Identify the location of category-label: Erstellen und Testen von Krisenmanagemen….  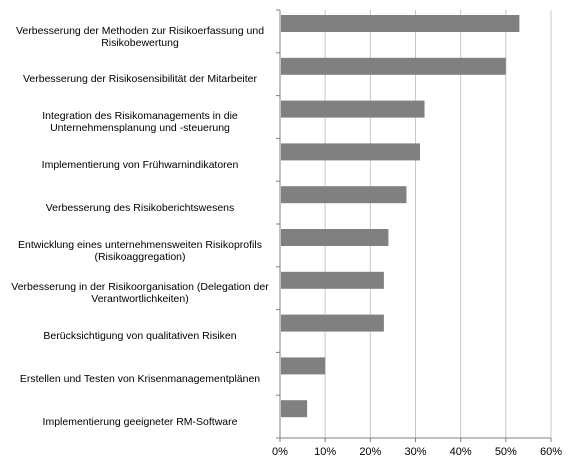
(140, 378).